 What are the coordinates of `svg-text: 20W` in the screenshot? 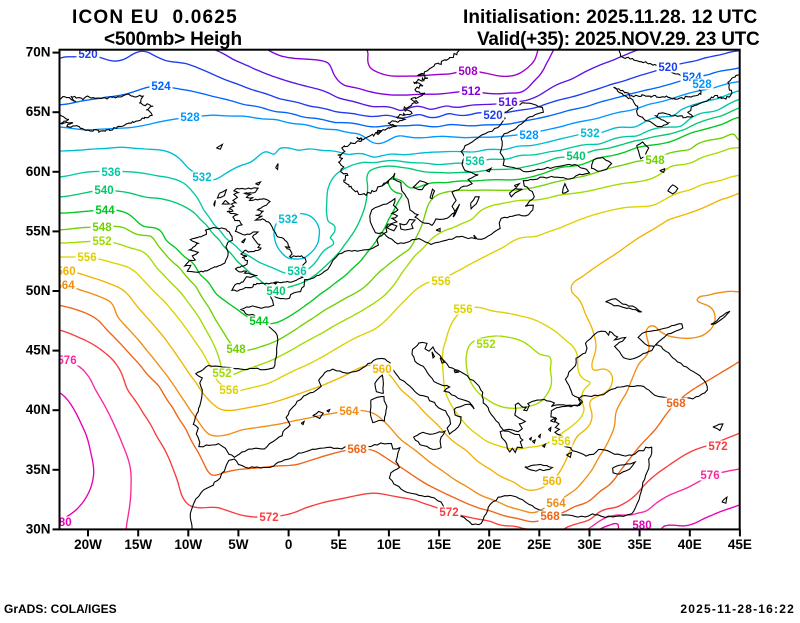 It's located at (88, 544).